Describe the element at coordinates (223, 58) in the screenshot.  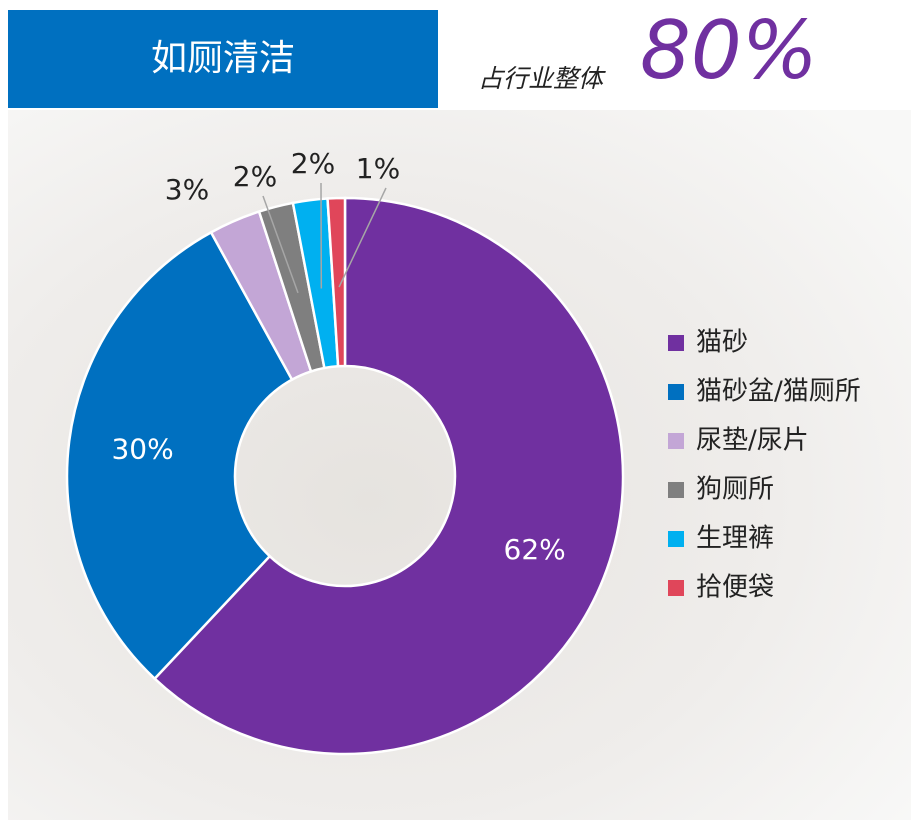
I see `chart-title: 如厕清洁` at that location.